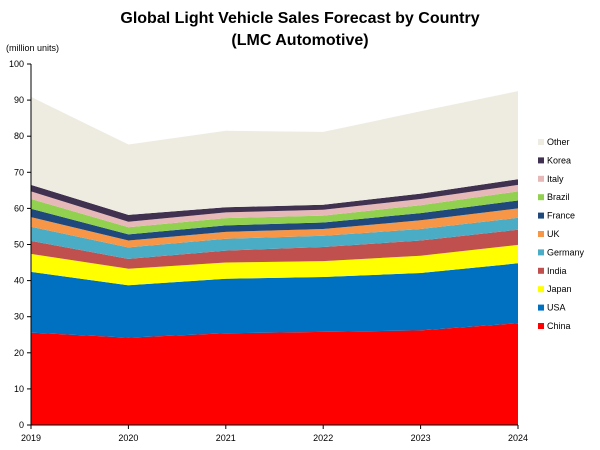  Describe the element at coordinates (19, 208) in the screenshot. I see `y-tick-label: 60` at that location.